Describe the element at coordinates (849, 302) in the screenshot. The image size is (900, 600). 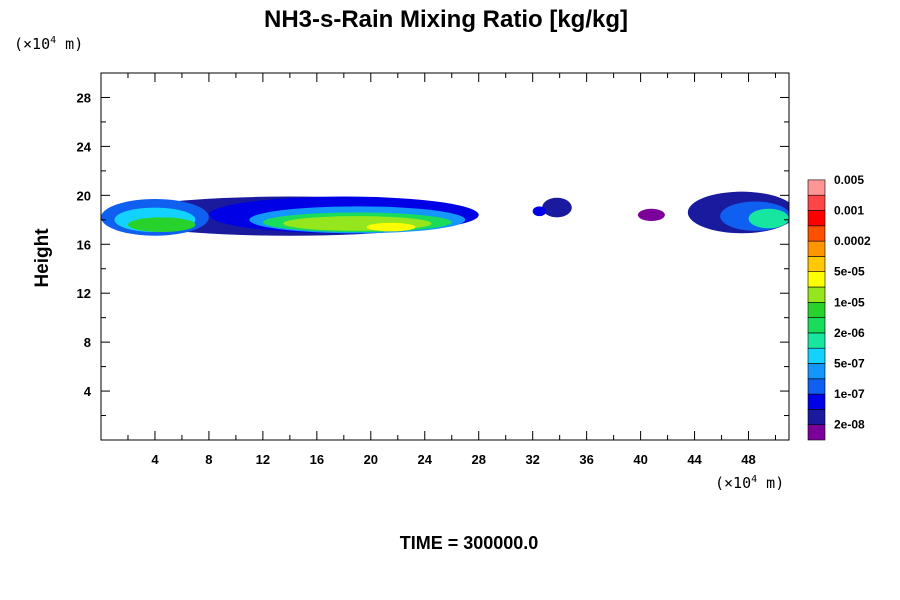
I see `colorbar-label: 1e-05` at that location.